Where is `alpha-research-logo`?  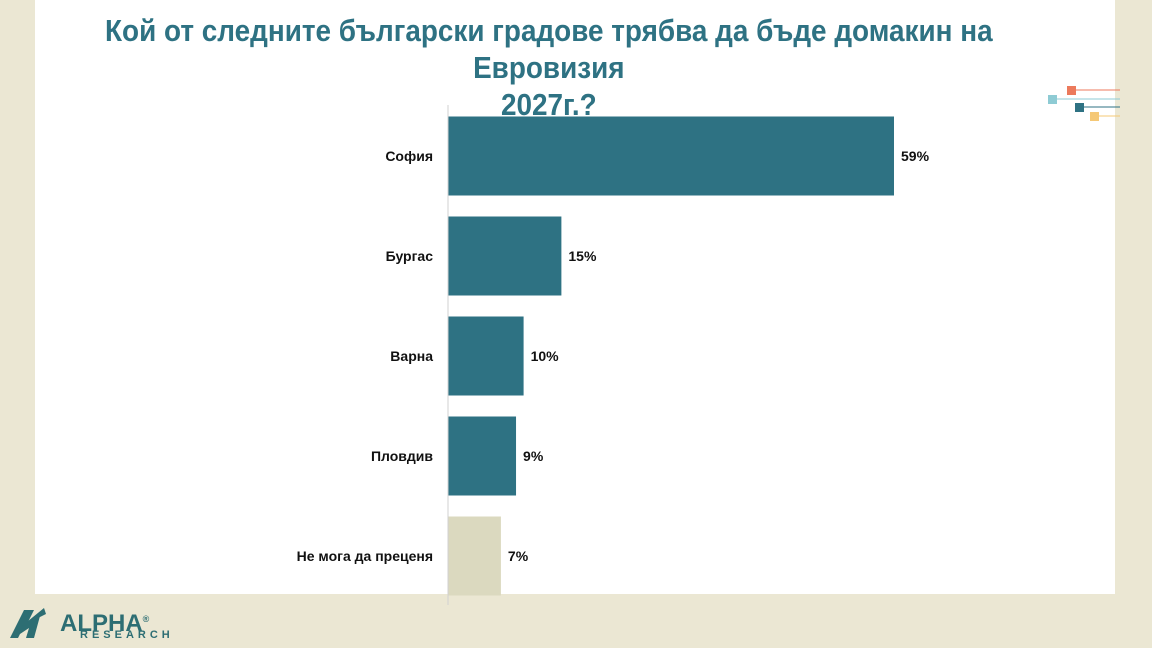 alpha-research-logo is located at coordinates (91, 622).